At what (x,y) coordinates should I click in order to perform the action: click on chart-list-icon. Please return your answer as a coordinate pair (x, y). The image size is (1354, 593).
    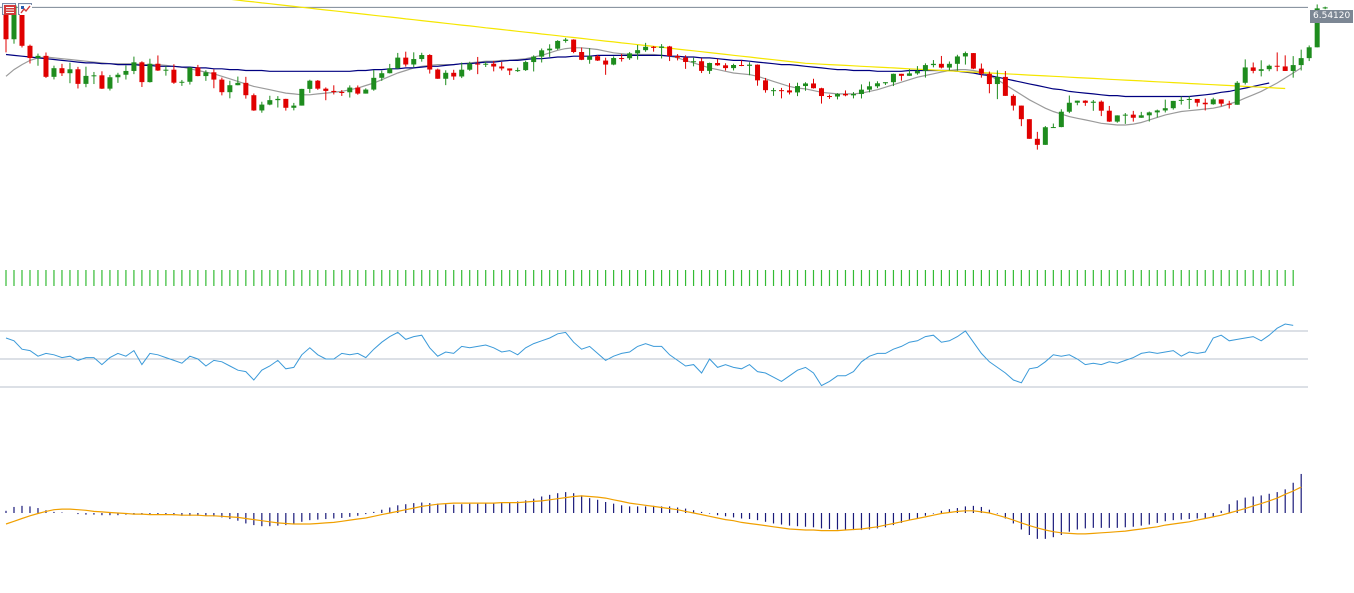
    Looking at the image, I should click on (9, 9).